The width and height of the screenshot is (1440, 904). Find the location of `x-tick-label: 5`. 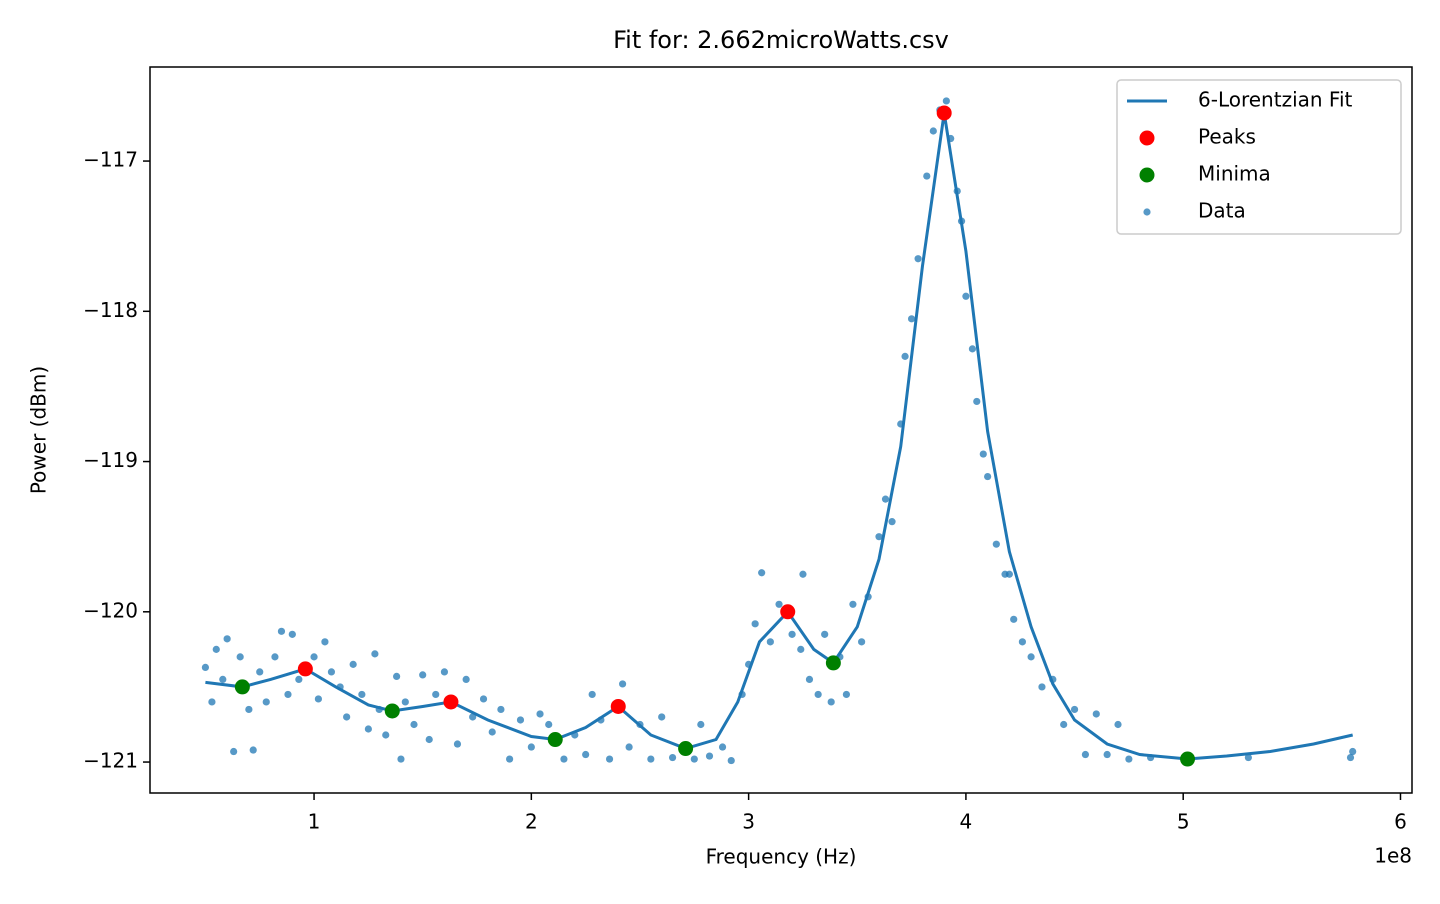

x-tick-label: 5 is located at coordinates (1183, 822).